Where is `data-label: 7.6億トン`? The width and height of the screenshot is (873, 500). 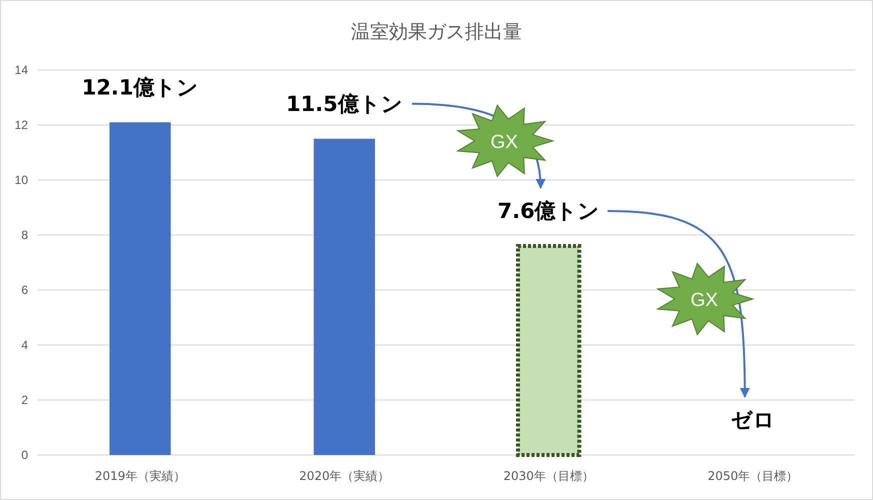 data-label: 7.6億トン is located at coordinates (549, 211).